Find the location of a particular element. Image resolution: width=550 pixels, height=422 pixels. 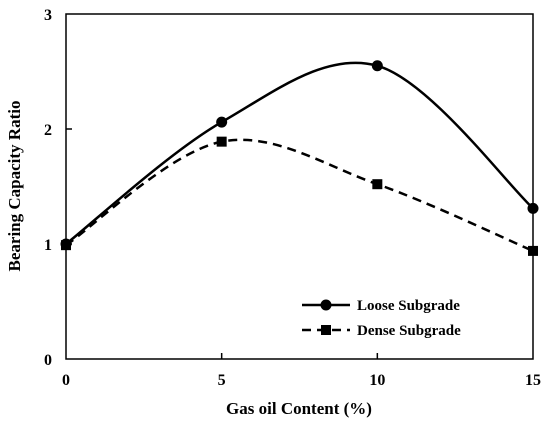

y-tick-label: 3 is located at coordinates (48, 15).